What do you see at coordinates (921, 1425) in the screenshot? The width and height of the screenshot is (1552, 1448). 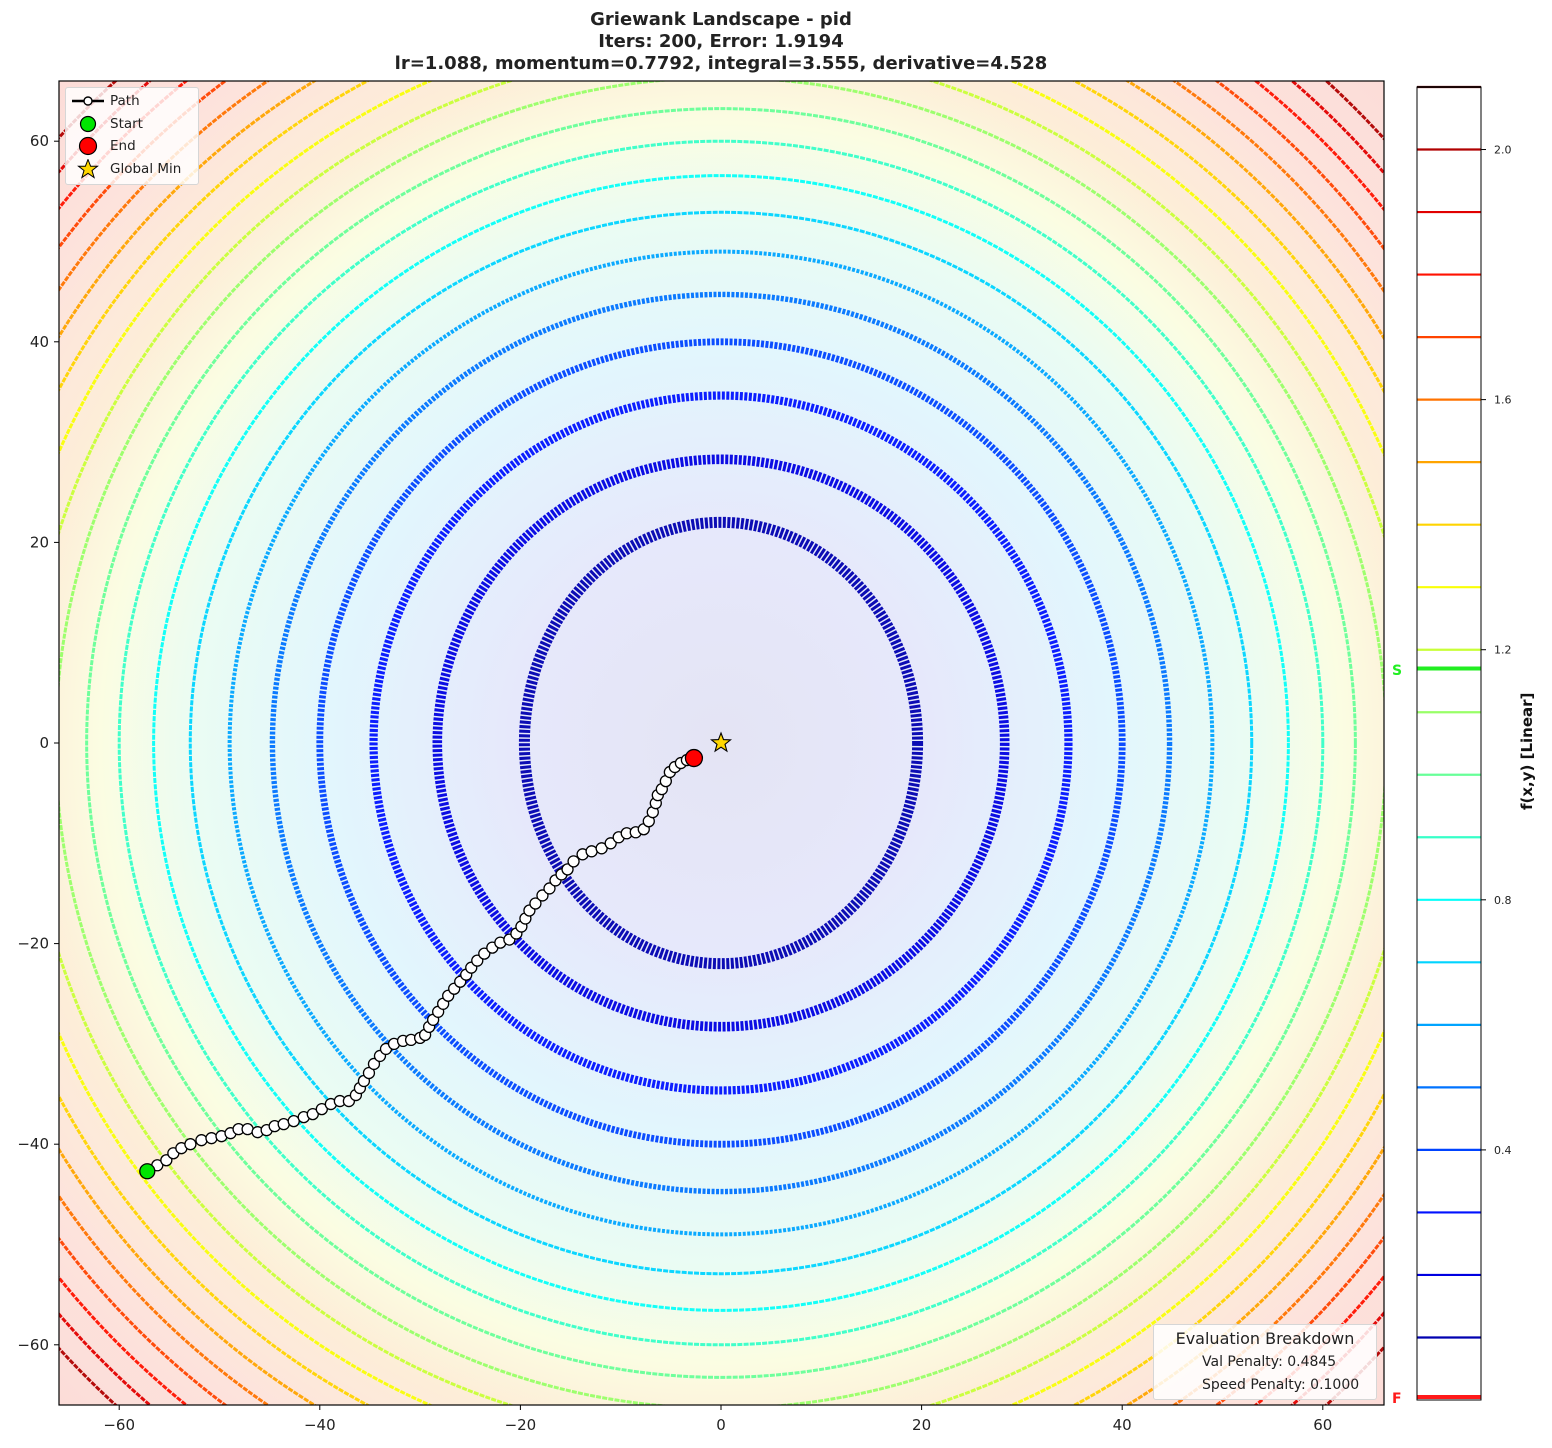 I see `x-tick-label: 20` at bounding box center [921, 1425].